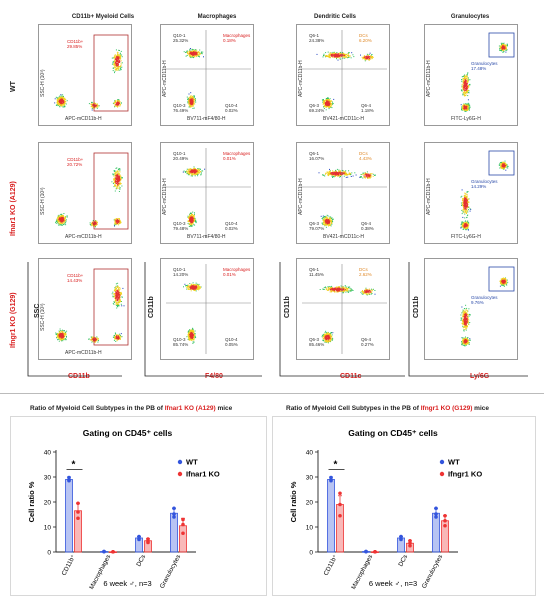 This screenshot has width=544, height=603. What do you see at coordinates (316, 272) in the screenshot?
I see `quadrant-q1: Q6-1 11.45%` at bounding box center [316, 272].